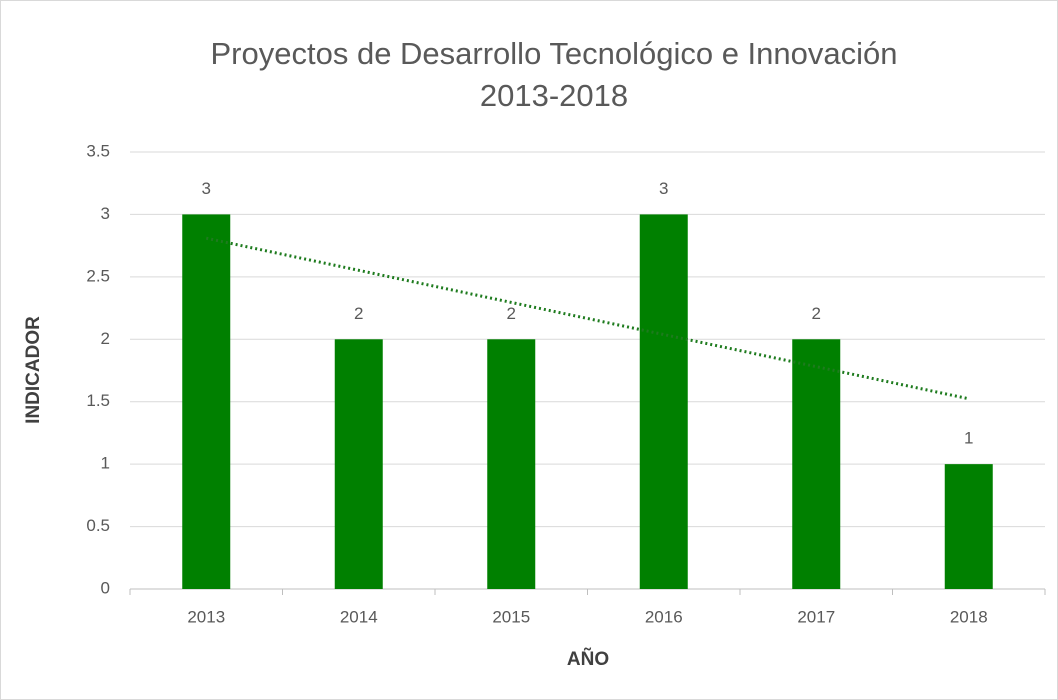 The height and width of the screenshot is (700, 1058). What do you see at coordinates (511, 616) in the screenshot?
I see `x-tick-label: 2015` at bounding box center [511, 616].